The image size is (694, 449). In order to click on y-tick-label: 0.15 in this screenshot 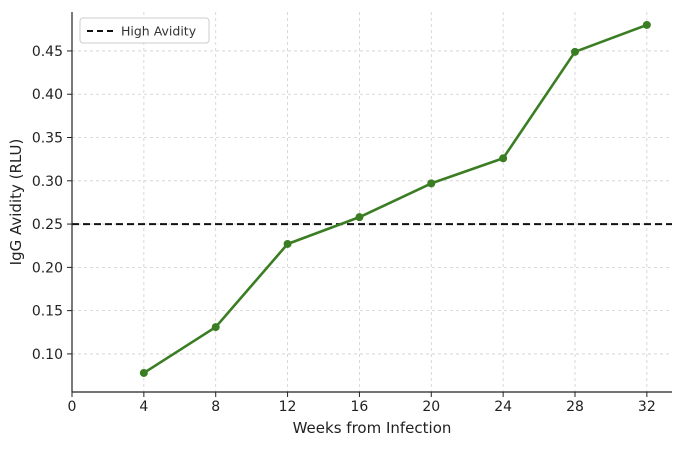, I will do `click(47, 312)`.